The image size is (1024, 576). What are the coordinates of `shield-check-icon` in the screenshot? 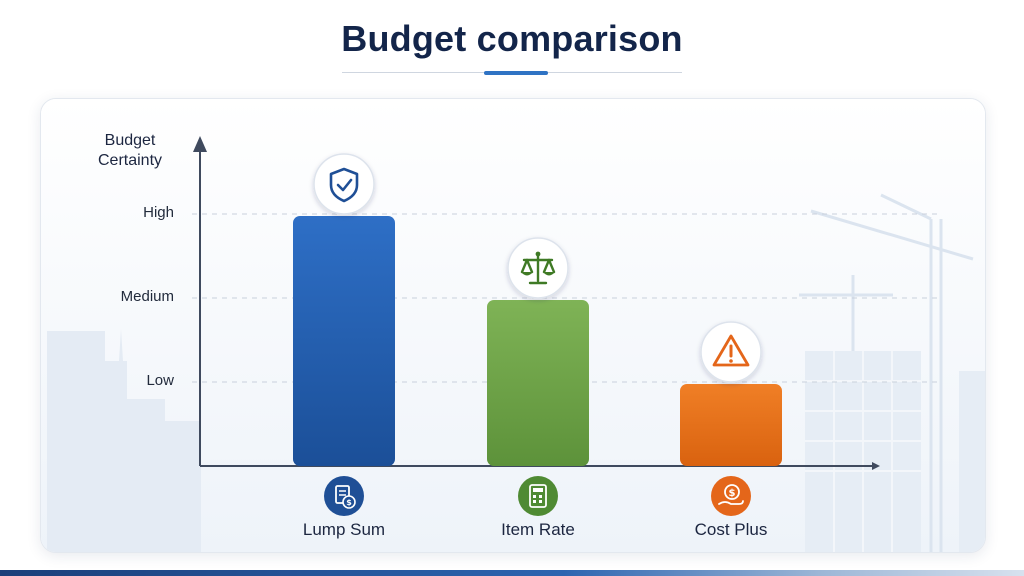 It's located at (344, 184).